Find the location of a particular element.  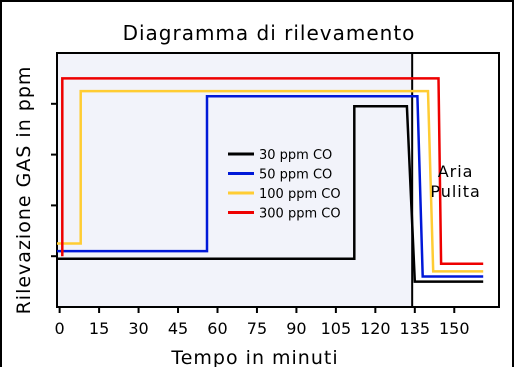

x-tick-label: 150 is located at coordinates (454, 328).